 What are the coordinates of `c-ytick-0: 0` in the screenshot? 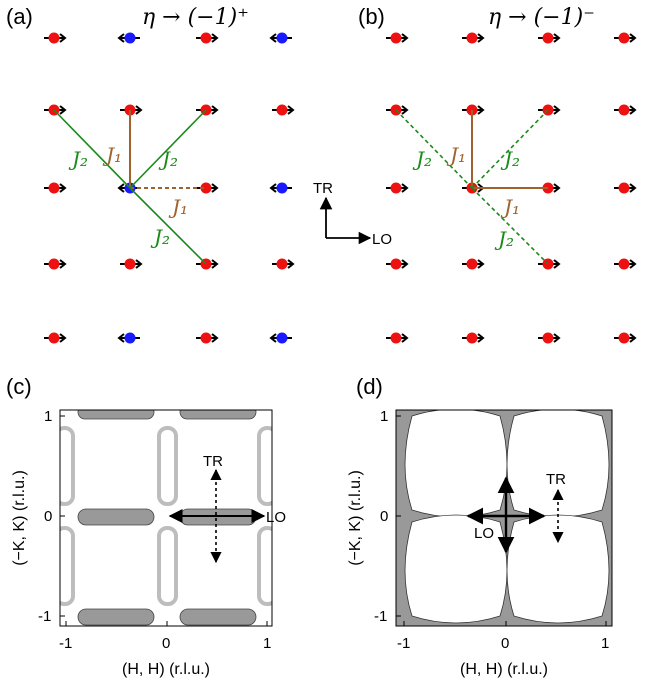 It's located at (48, 516).